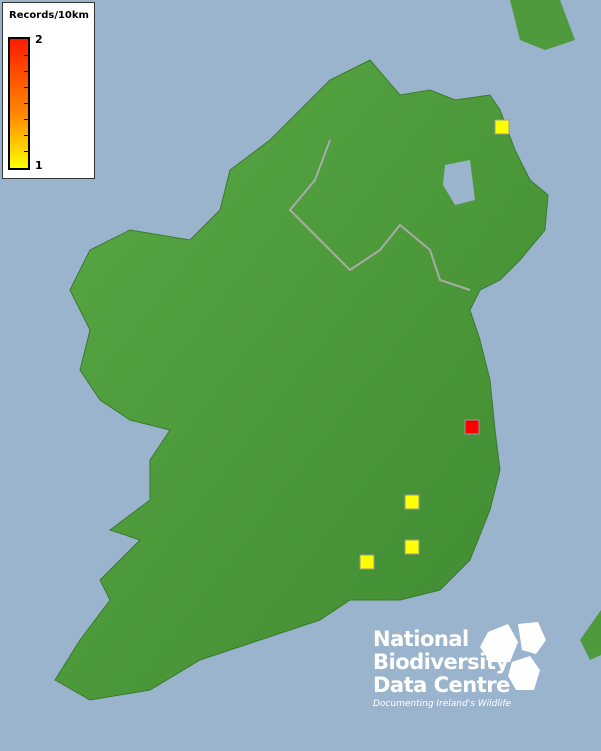 This screenshot has width=601, height=751. What do you see at coordinates (379, 215) in the screenshot?
I see `border-line` at bounding box center [379, 215].